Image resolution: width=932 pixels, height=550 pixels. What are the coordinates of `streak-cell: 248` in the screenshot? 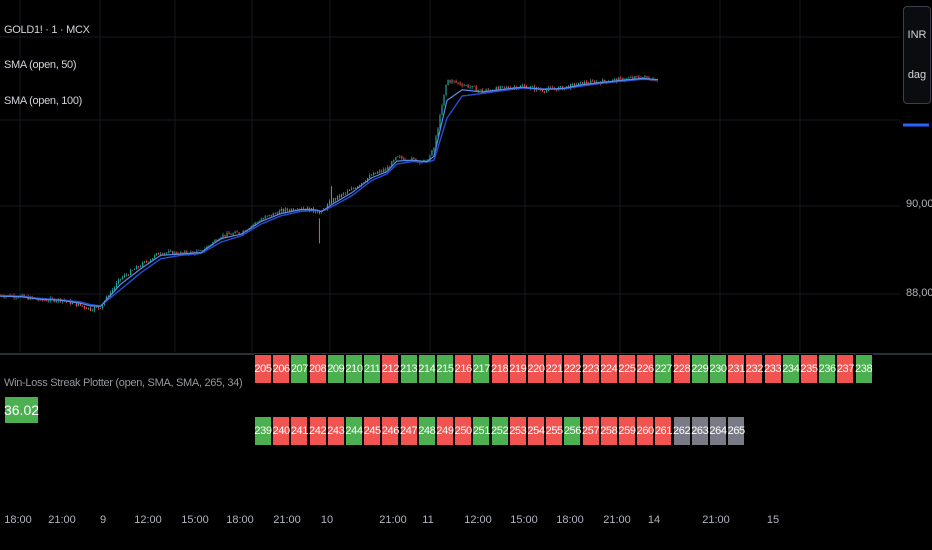 It's located at (426, 431).